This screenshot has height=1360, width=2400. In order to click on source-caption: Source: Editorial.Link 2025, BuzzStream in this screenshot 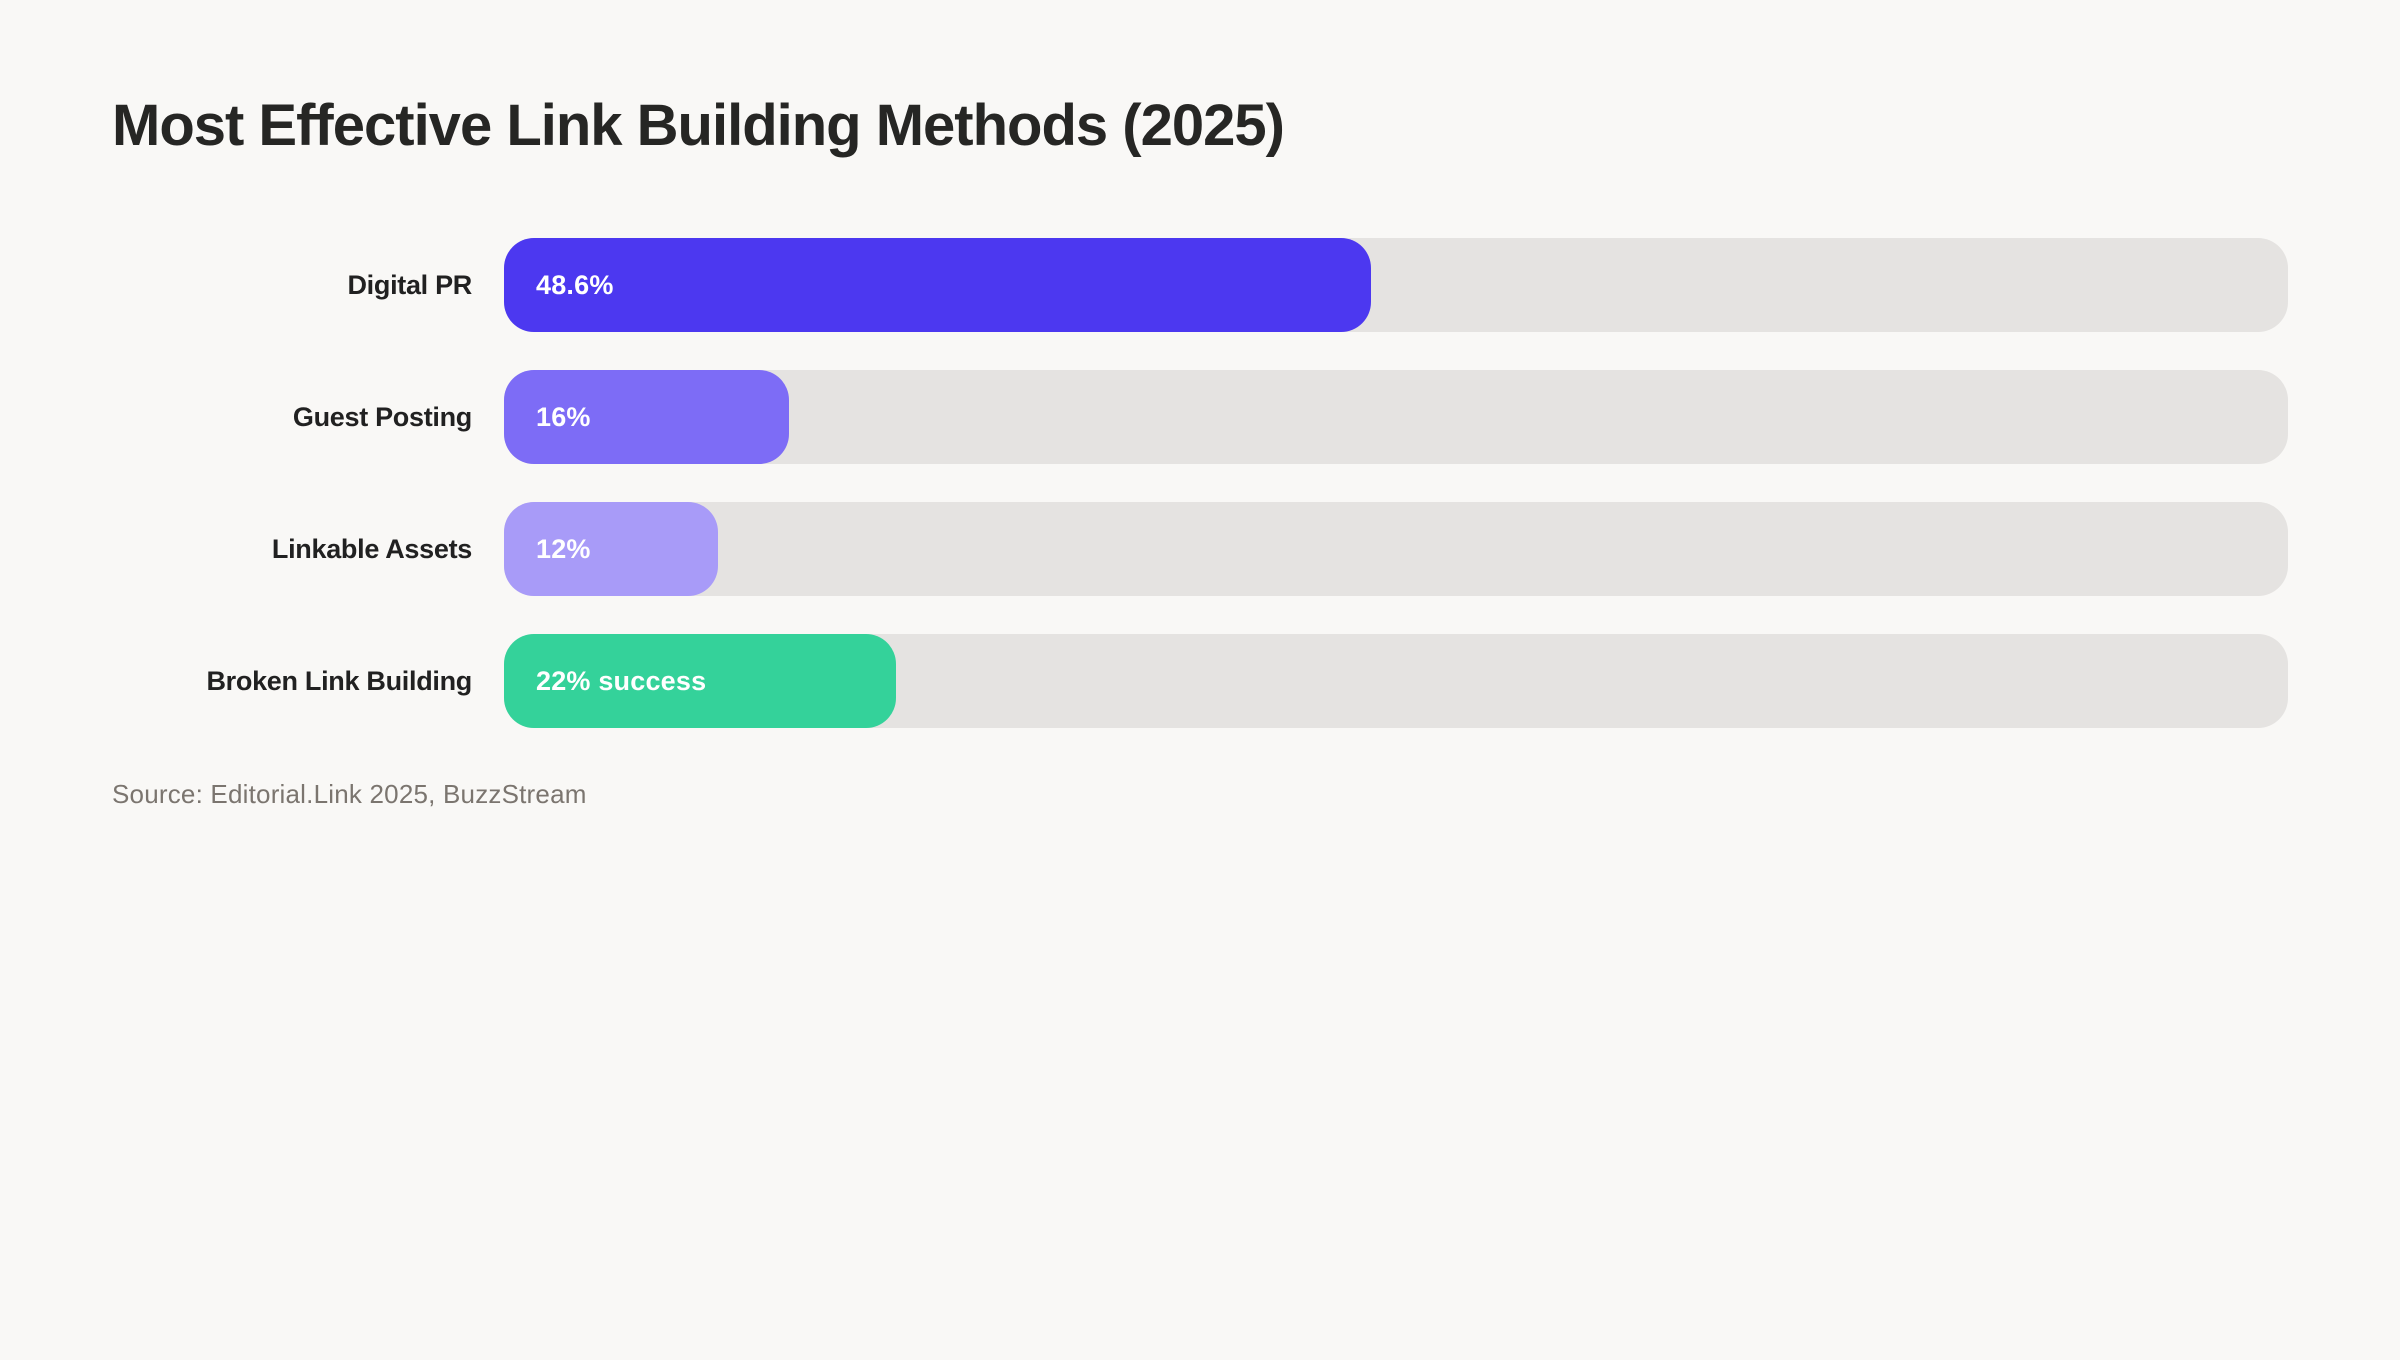, I will do `click(349, 794)`.